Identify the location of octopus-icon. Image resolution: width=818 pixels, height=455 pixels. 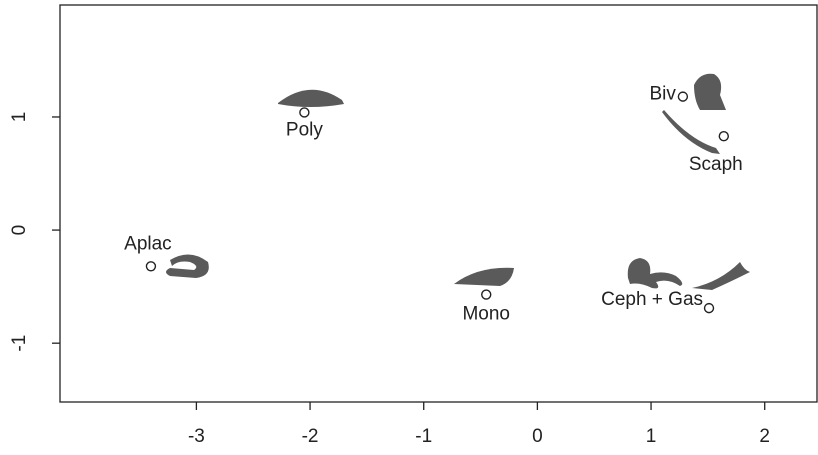
(655, 273).